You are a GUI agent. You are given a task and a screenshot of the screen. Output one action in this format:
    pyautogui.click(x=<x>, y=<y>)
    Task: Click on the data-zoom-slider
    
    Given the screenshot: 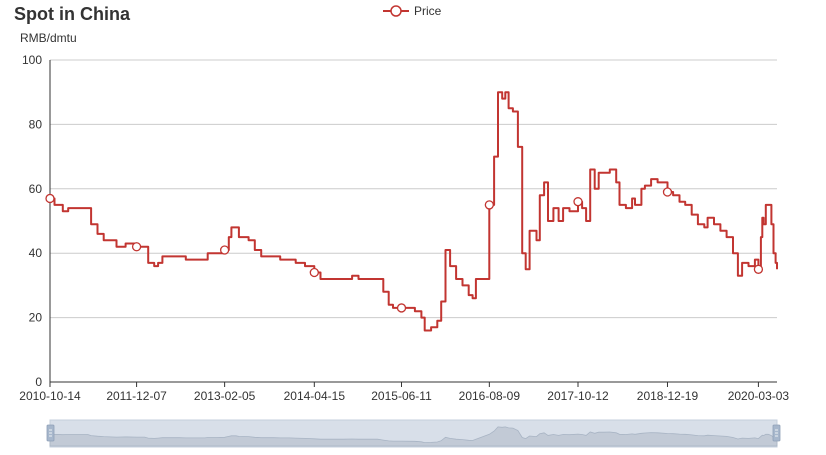 What is the action you would take?
    pyautogui.click(x=413, y=433)
    